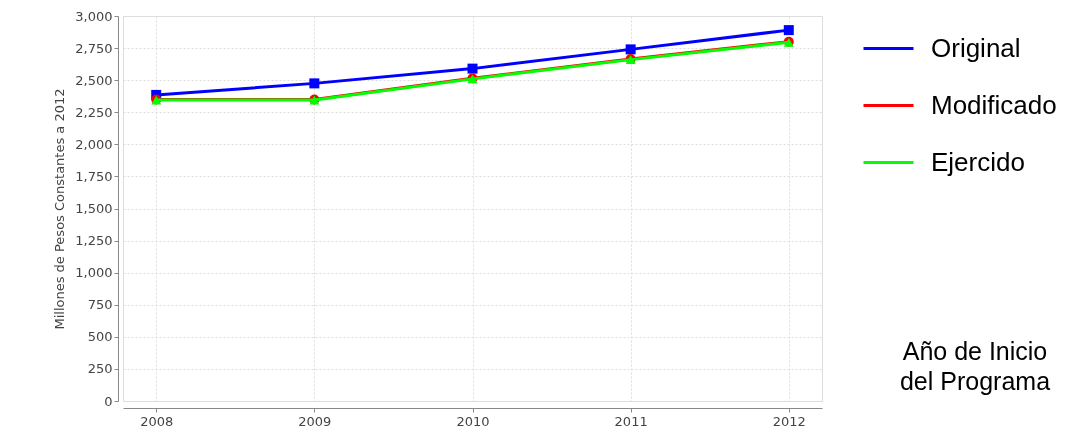 The height and width of the screenshot is (432, 1079). Describe the element at coordinates (978, 161) in the screenshot. I see `legend-label: Ejercido` at that location.